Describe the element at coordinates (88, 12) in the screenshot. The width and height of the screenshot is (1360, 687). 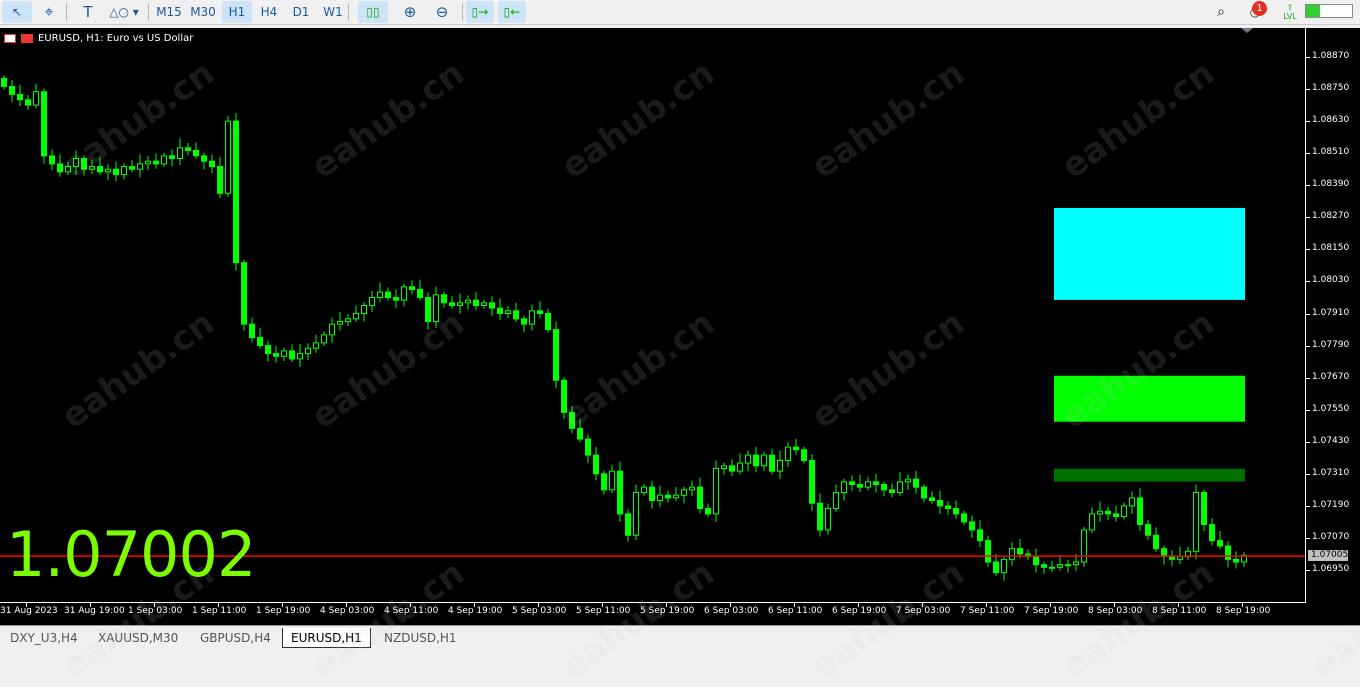
I see `text-tool-icon: T` at that location.